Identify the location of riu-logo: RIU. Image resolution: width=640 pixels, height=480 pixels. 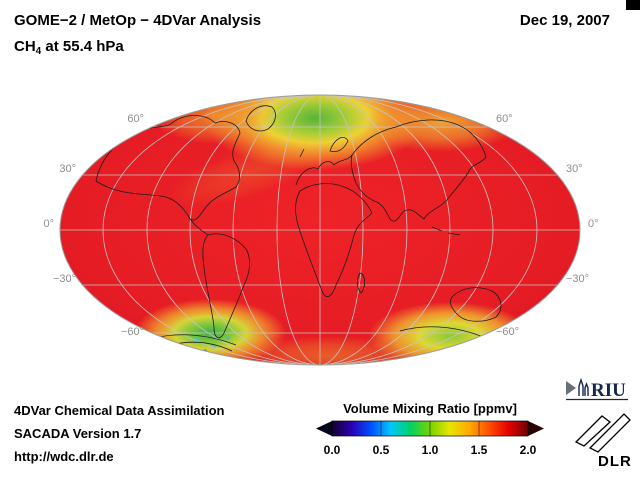
(597, 389).